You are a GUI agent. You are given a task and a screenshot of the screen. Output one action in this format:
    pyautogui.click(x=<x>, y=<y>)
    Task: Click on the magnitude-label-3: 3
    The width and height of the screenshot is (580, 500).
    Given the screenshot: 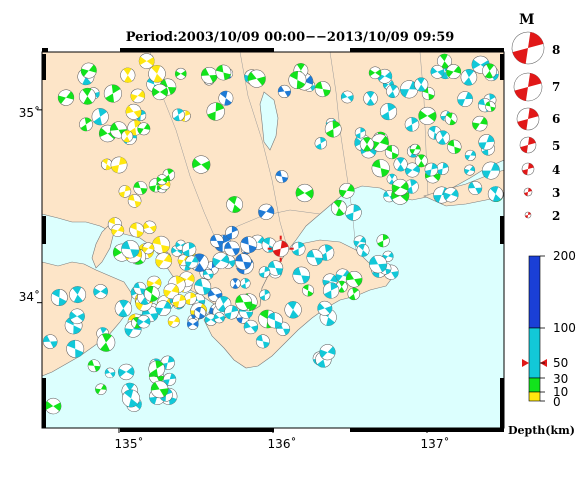 What is the action you would take?
    pyautogui.click(x=556, y=193)
    